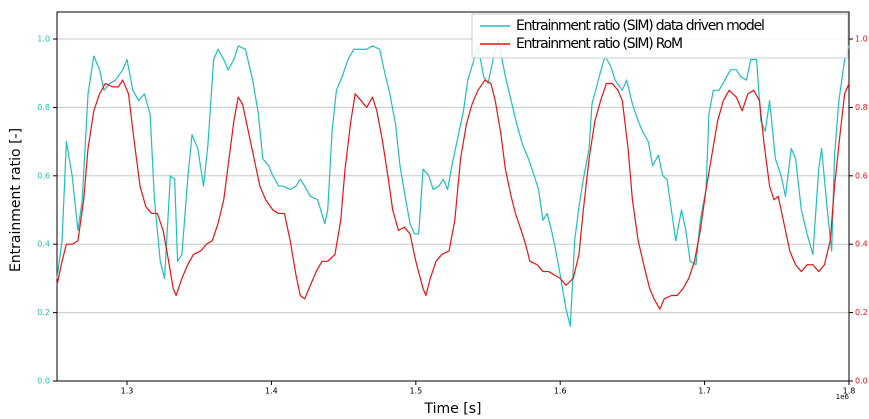 This screenshot has width=869, height=419. Describe the element at coordinates (861, 312) in the screenshot. I see `y2-tick-label: 0.2` at that location.